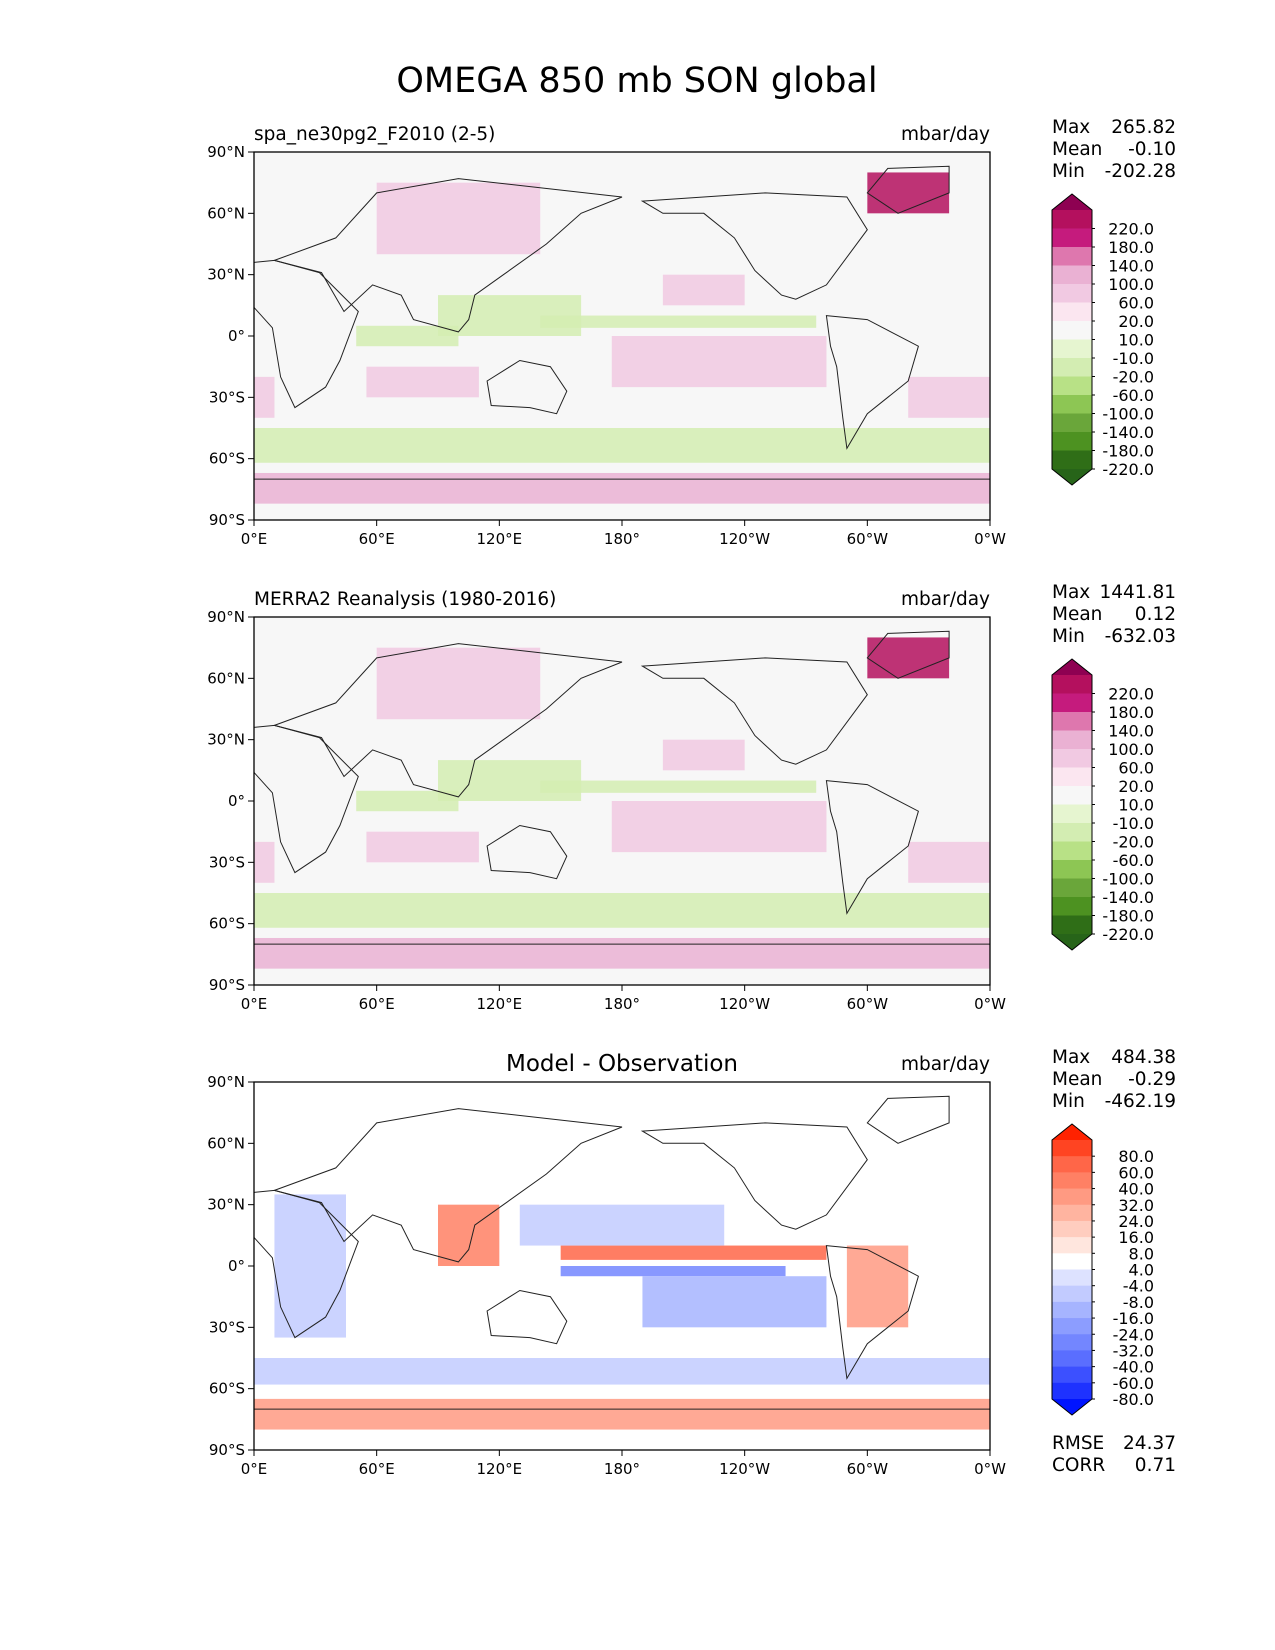 This screenshot has width=1275, height=1650. Describe the element at coordinates (500, 539) in the screenshot. I see `x-tick-label: 120°E` at that location.